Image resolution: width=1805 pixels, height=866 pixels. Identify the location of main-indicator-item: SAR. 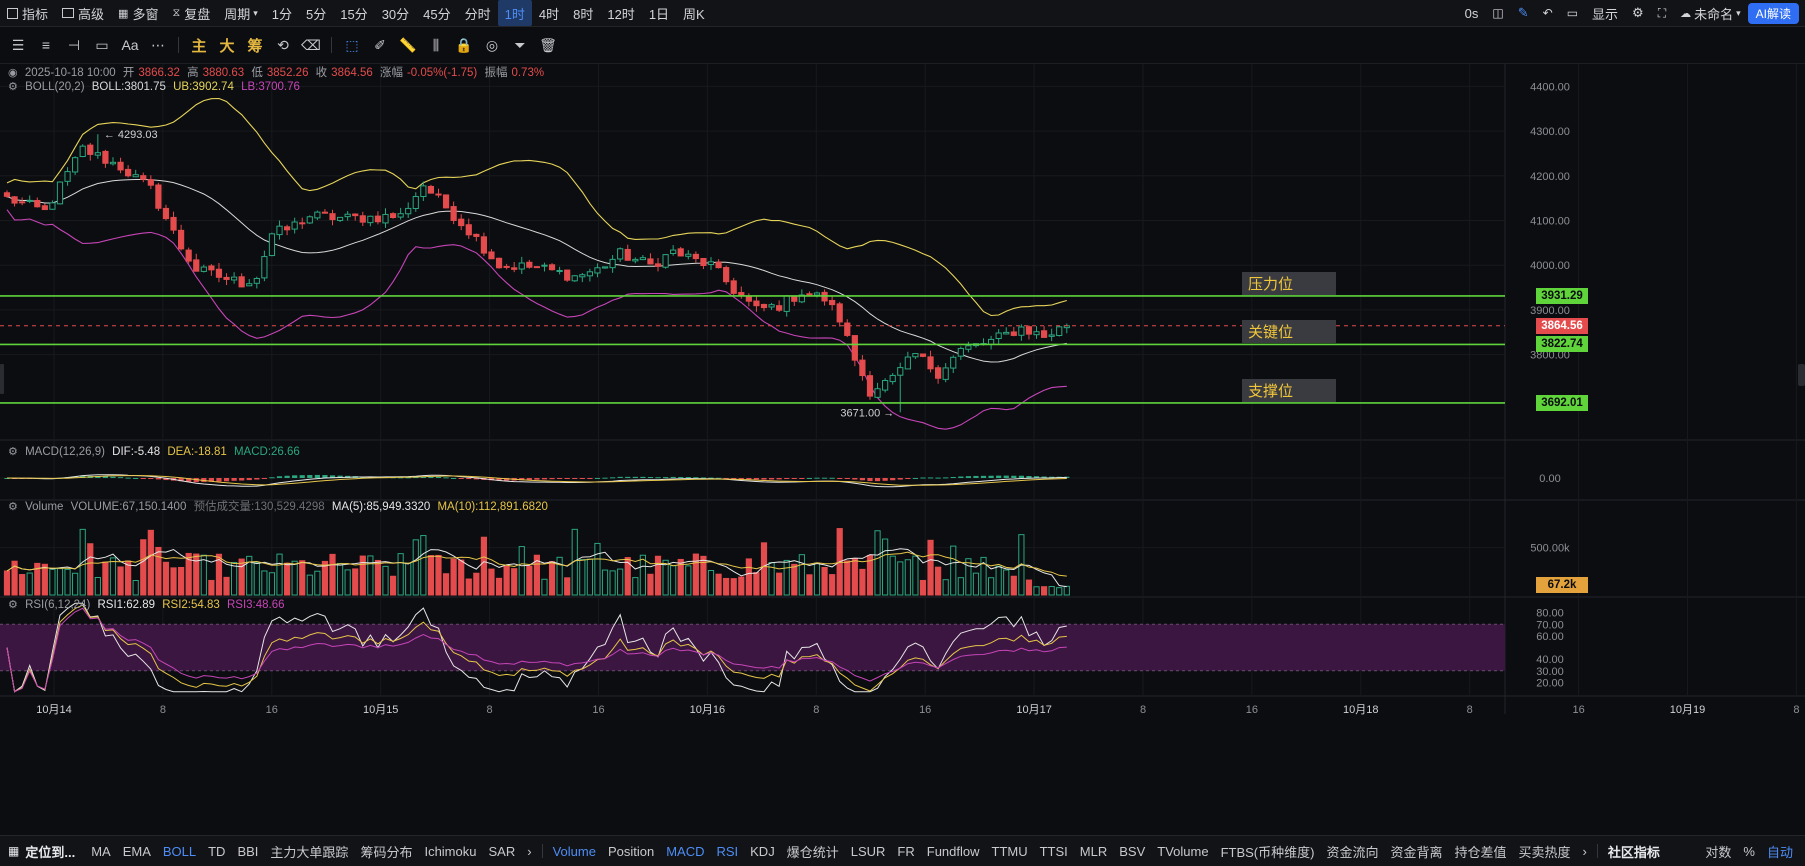
(502, 851).